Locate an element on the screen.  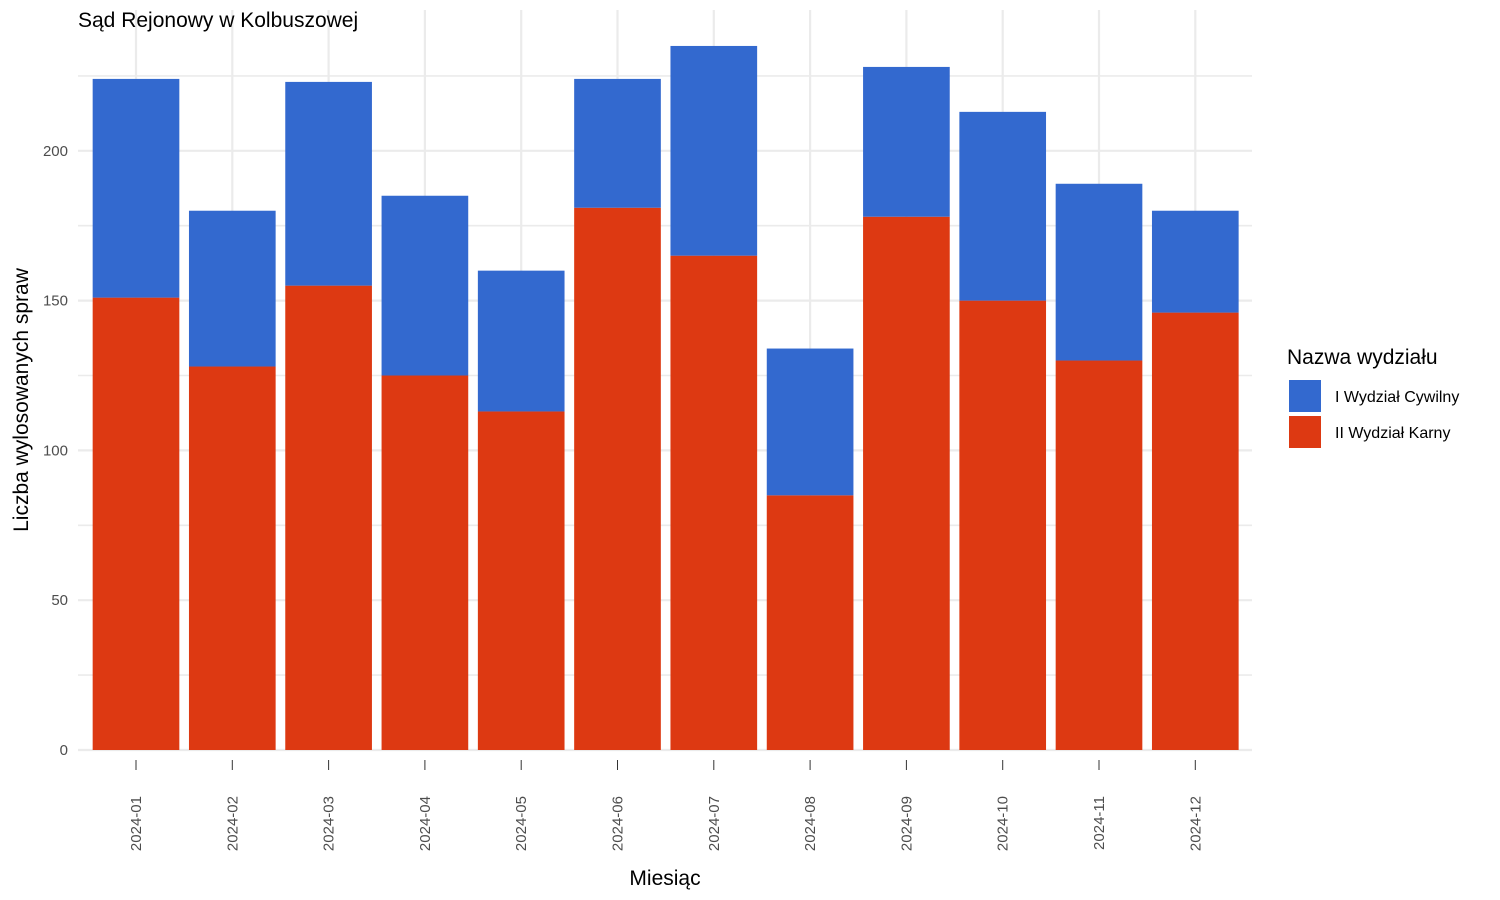
x-tick-label: 2024-01 is located at coordinates (136, 823).